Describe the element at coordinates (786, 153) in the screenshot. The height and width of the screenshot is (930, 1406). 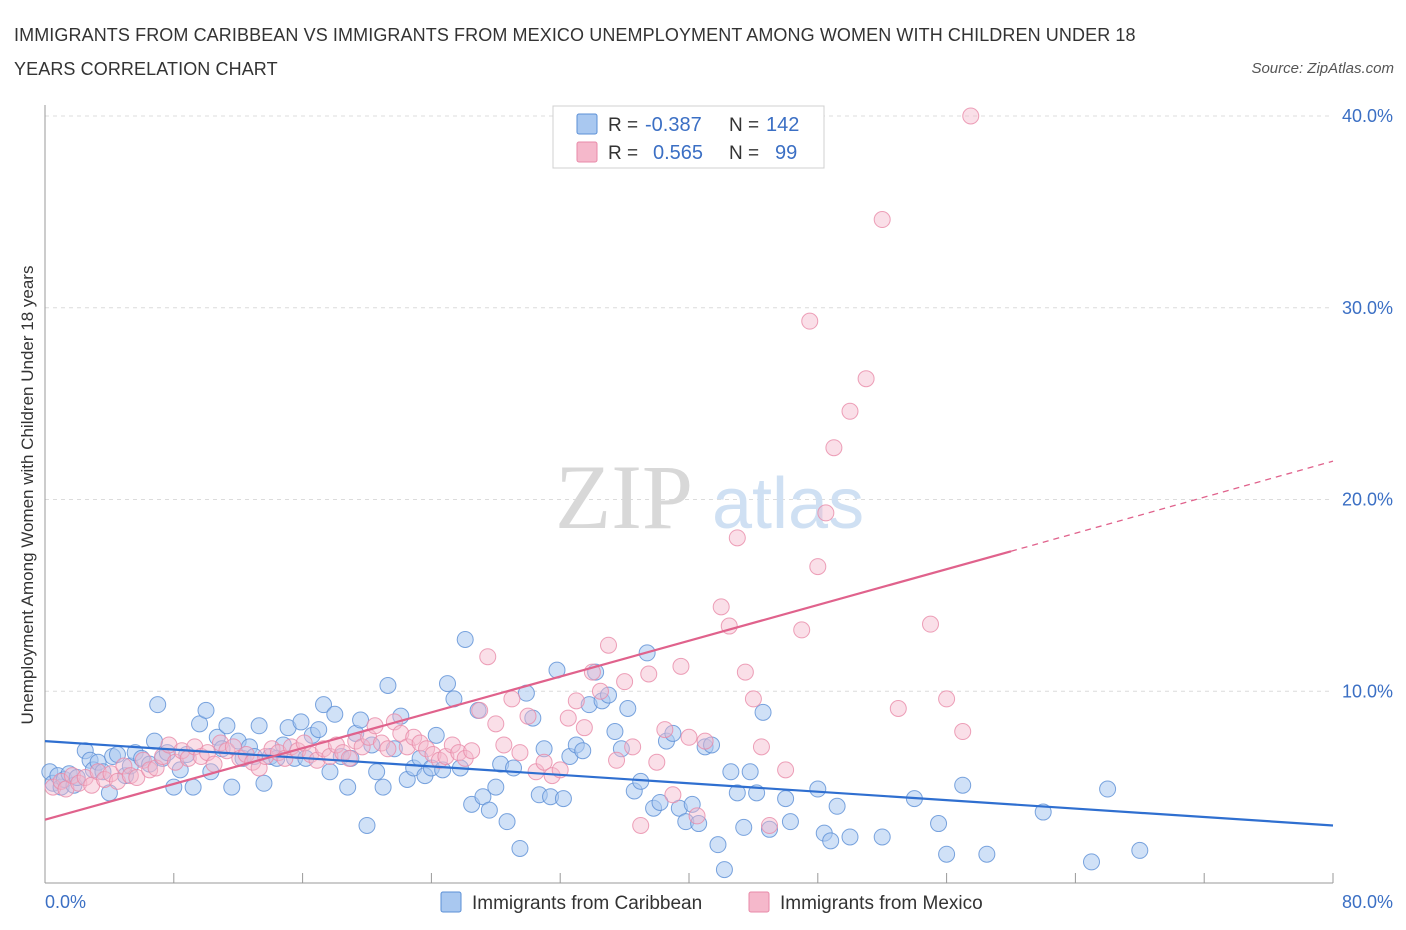
I see `legend-mexico-n-value: 99` at that location.